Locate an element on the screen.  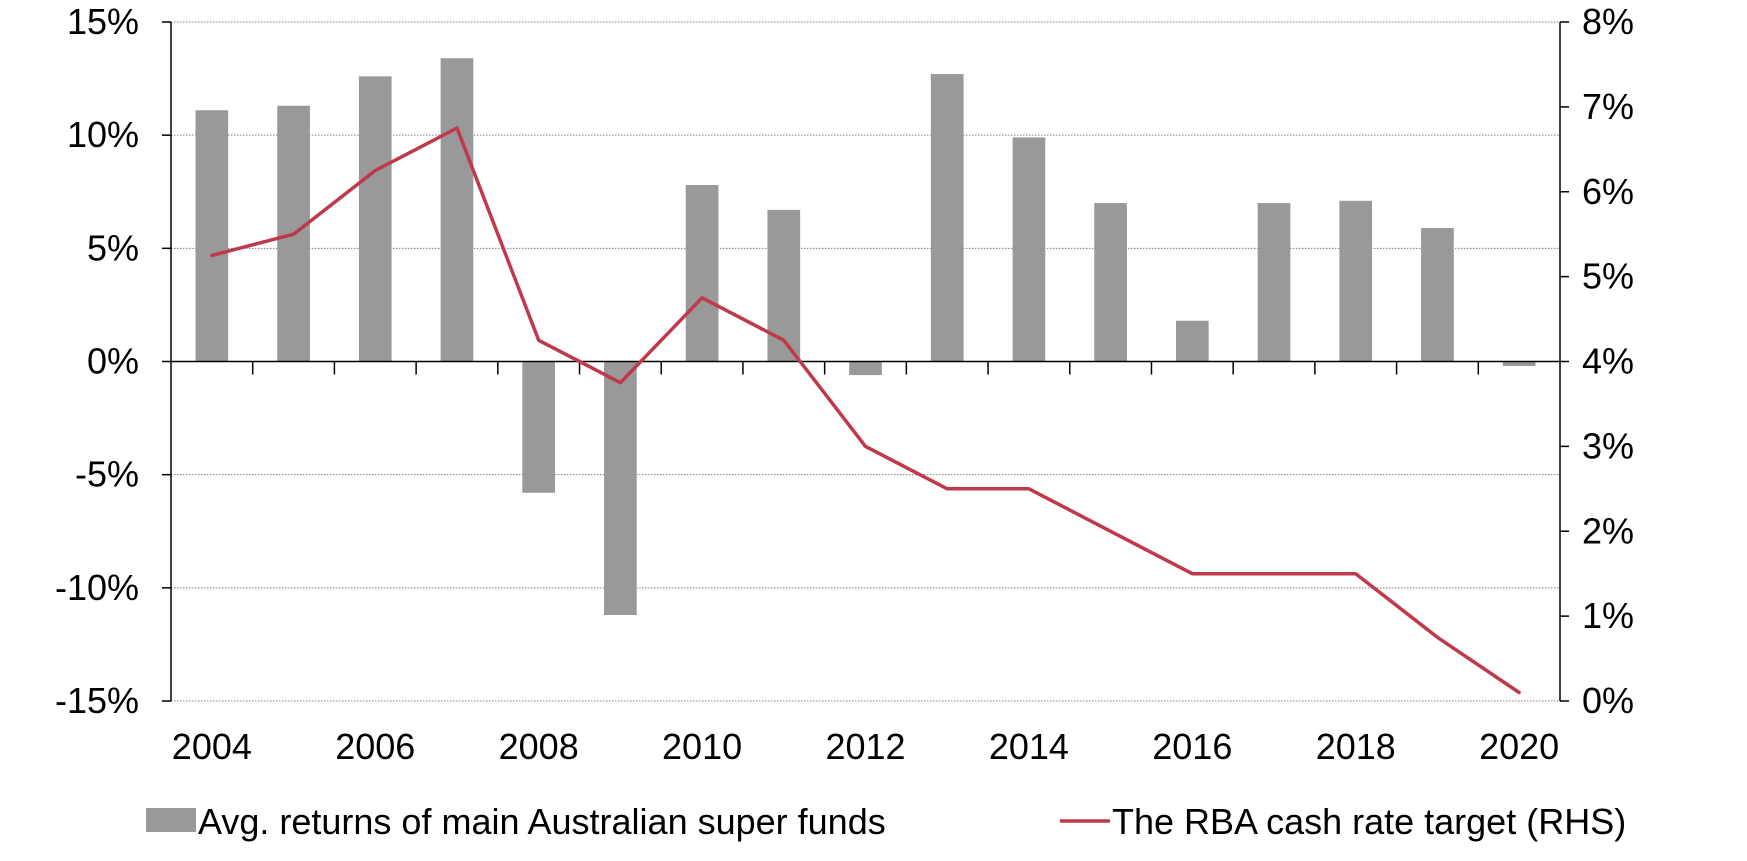
x-tick-label: 2014 is located at coordinates (1029, 746).